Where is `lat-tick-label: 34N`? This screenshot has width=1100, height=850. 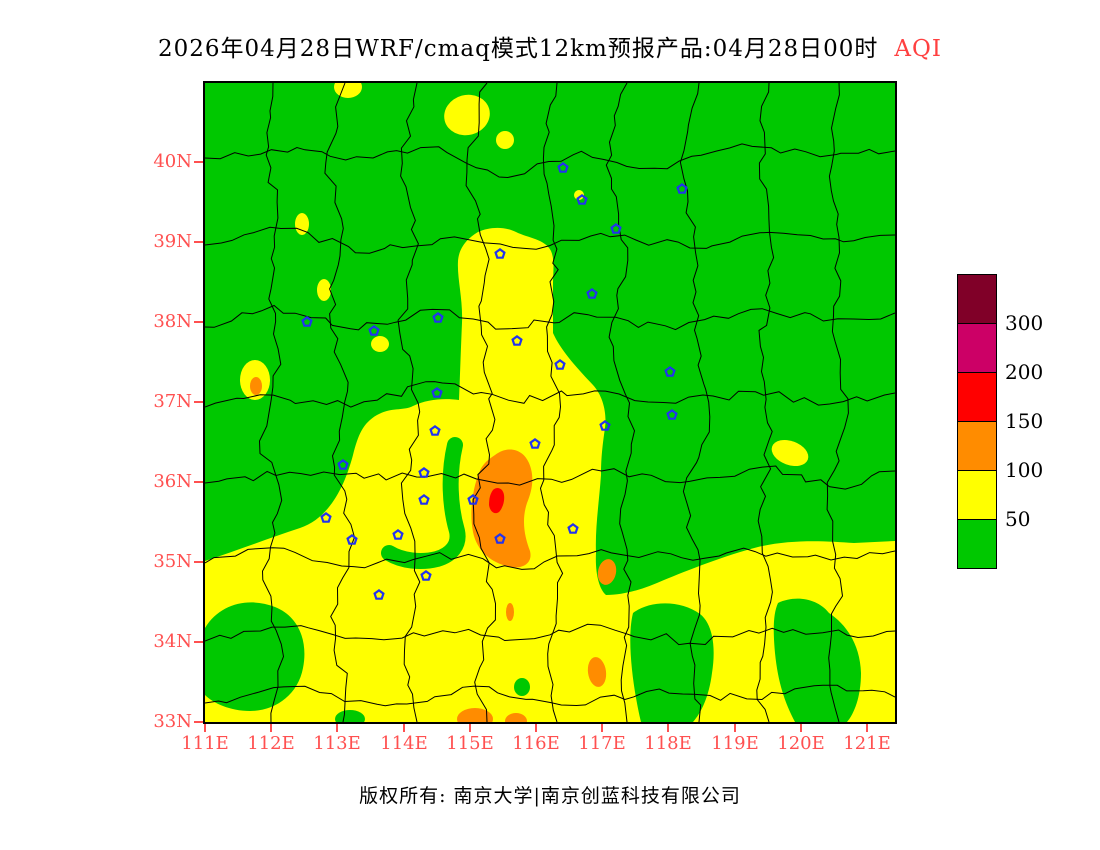 lat-tick-label: 34N is located at coordinates (172, 641).